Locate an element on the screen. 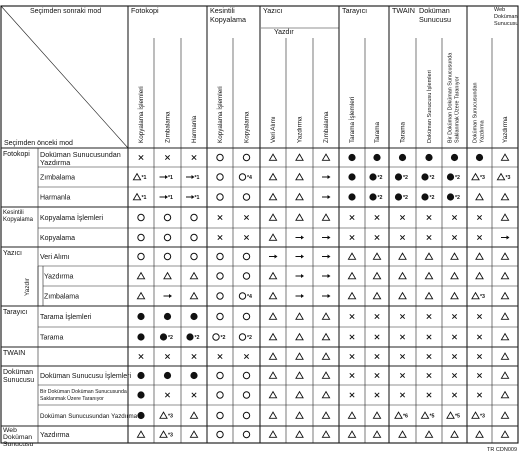 The width and height of the screenshot is (519, 452). cell-r0-c1 is located at coordinates (167, 157).